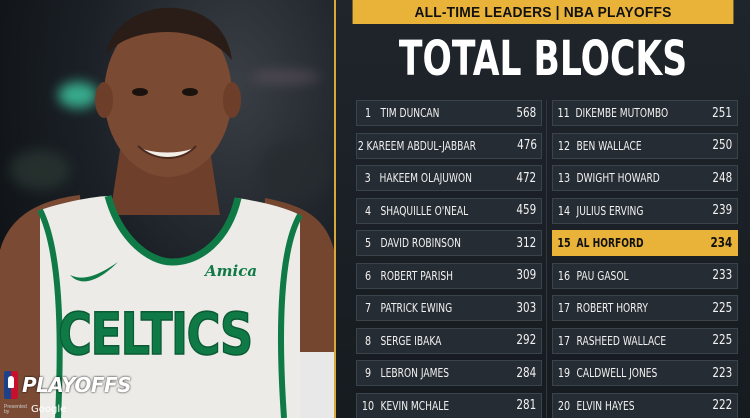 The width and height of the screenshot is (750, 418). I want to click on leader-row: 17 ROBERT HORRY 225, so click(645, 308).